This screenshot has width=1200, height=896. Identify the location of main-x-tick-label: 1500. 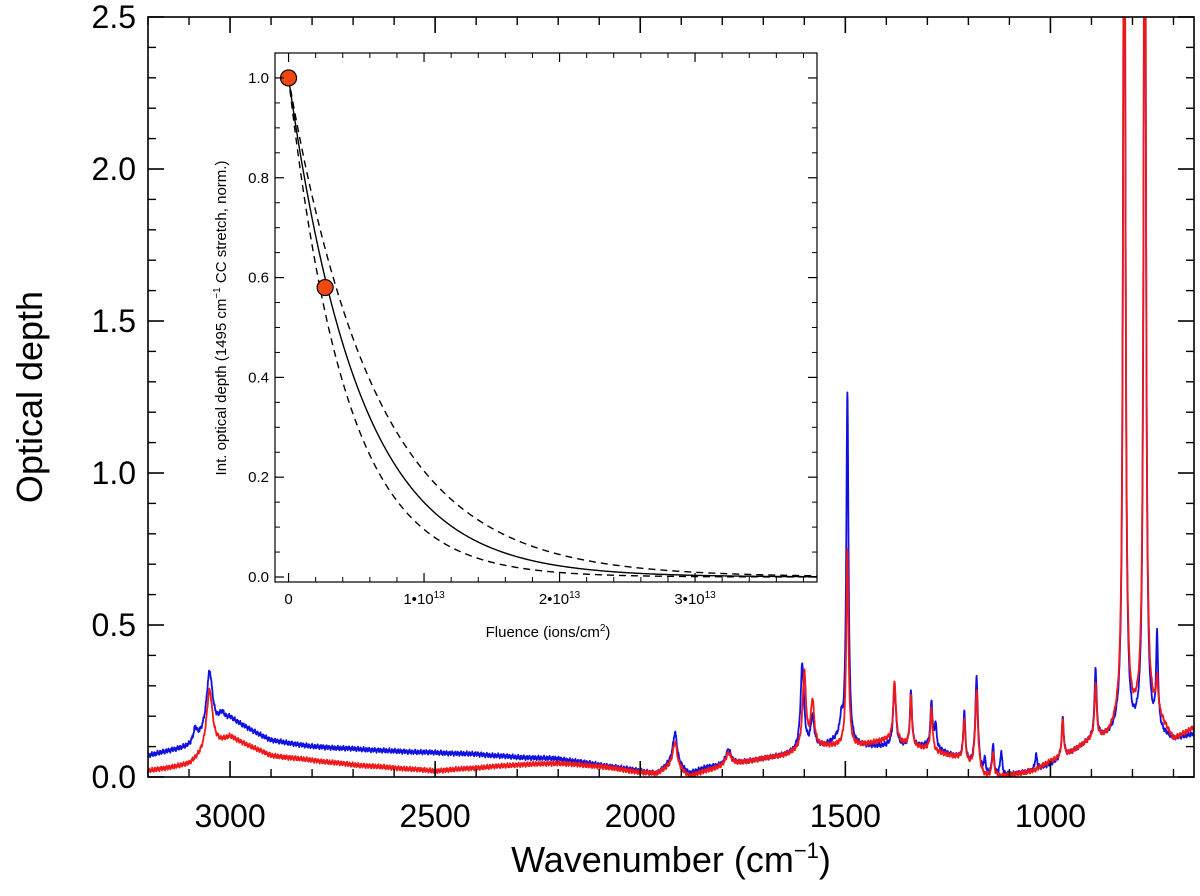
(845, 816).